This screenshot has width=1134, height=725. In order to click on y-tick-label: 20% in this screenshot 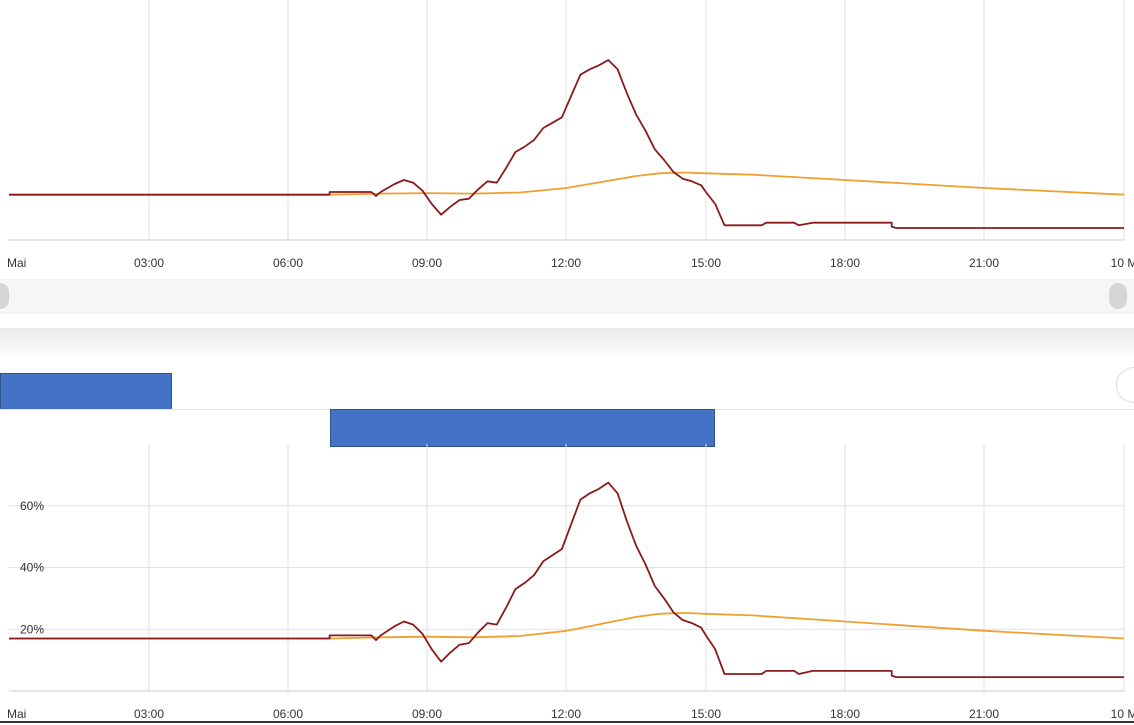, I will do `click(32, 629)`.